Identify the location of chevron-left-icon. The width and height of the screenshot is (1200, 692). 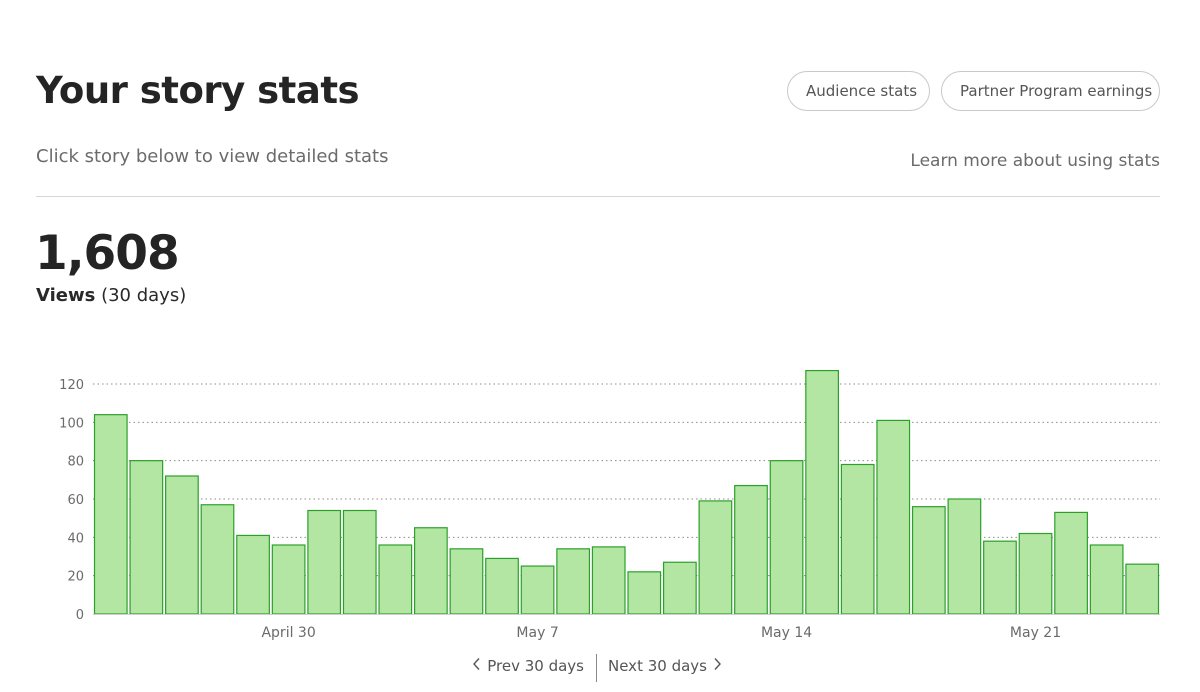
(477, 666).